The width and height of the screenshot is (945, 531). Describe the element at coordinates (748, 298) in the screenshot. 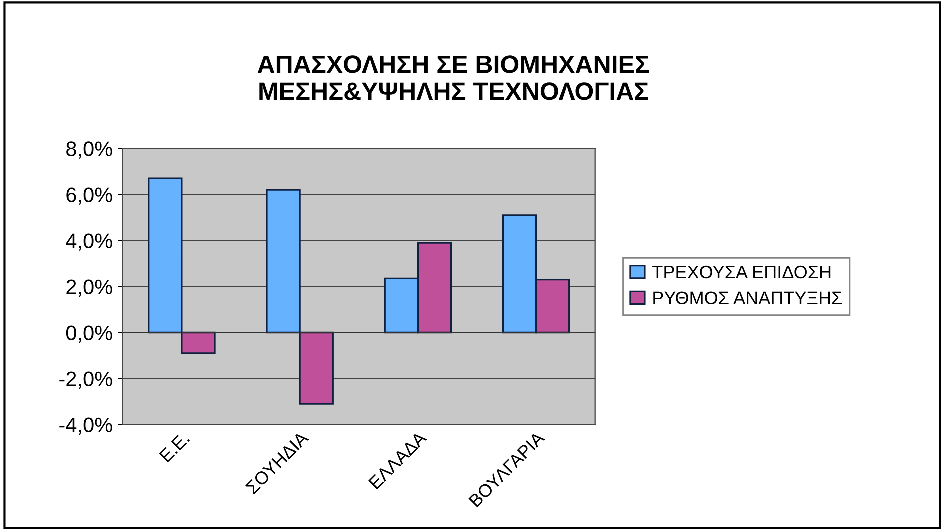

I see `legend-label: ΡΥΘΜΟΣ ΑΝΑΠΤΥΞΗΣ` at that location.